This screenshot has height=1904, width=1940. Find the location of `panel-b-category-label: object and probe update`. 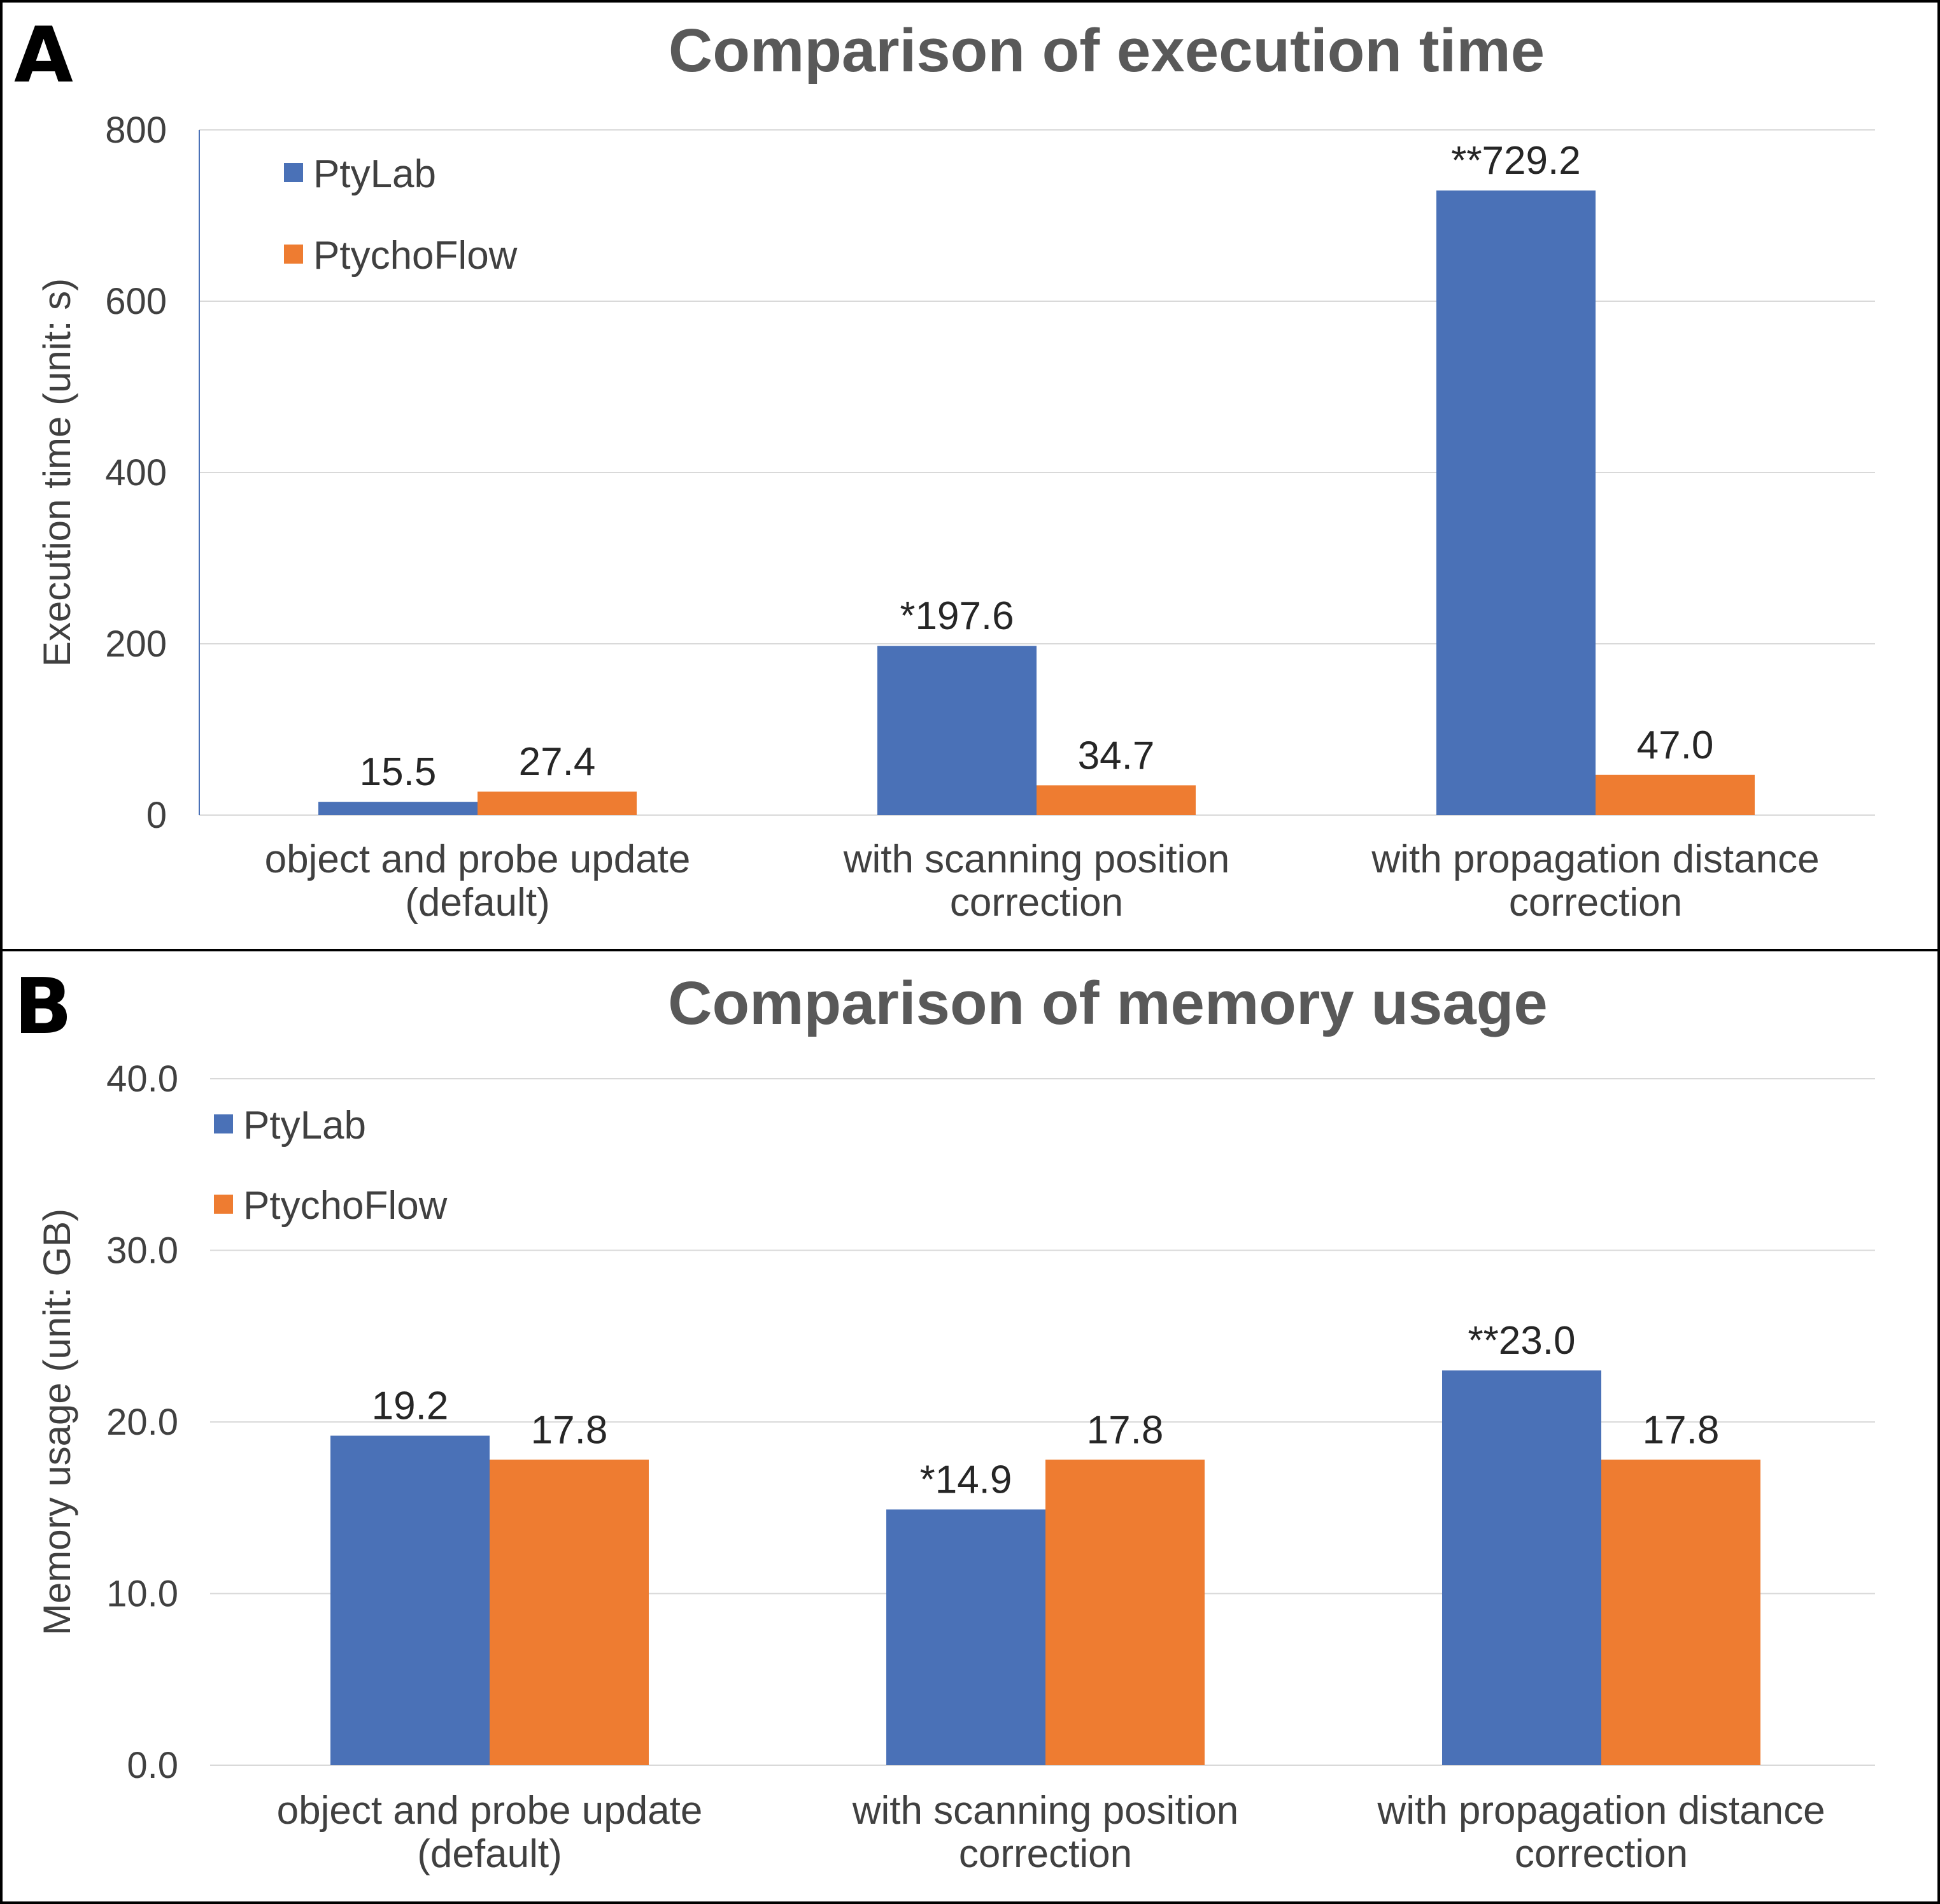

panel-b-category-label: object and probe update is located at coordinates (490, 1811).